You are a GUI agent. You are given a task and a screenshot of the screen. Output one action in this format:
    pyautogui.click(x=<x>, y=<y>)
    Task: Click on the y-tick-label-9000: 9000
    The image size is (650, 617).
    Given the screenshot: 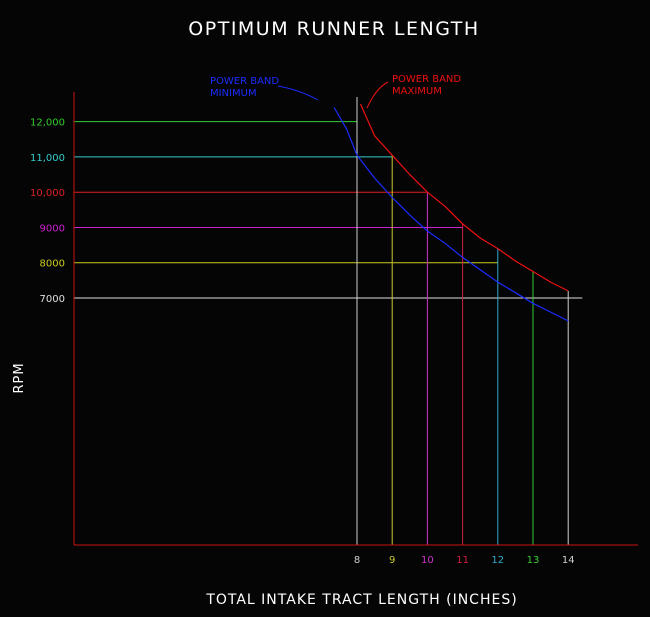 What is the action you would take?
    pyautogui.click(x=52, y=228)
    